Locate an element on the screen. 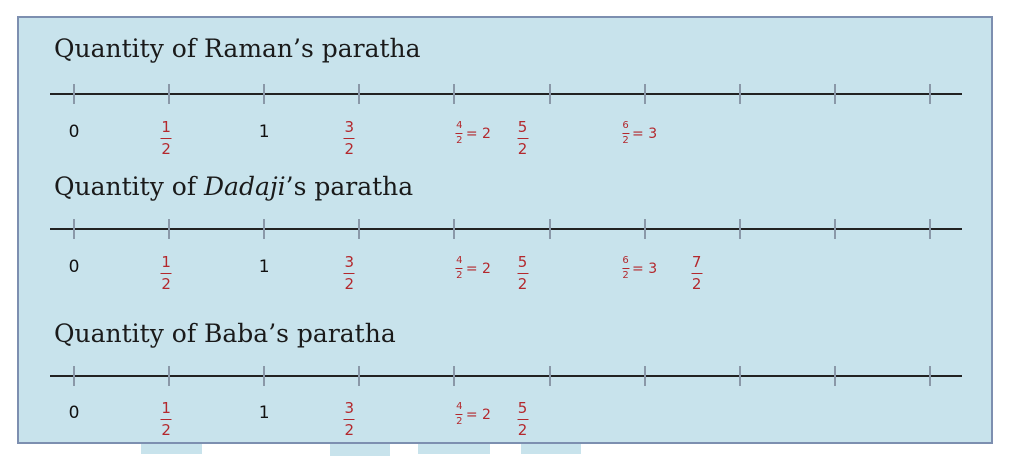 Image resolution: width=1024 pixels, height=464 pixels. equation-result: = 3 is located at coordinates (645, 133).